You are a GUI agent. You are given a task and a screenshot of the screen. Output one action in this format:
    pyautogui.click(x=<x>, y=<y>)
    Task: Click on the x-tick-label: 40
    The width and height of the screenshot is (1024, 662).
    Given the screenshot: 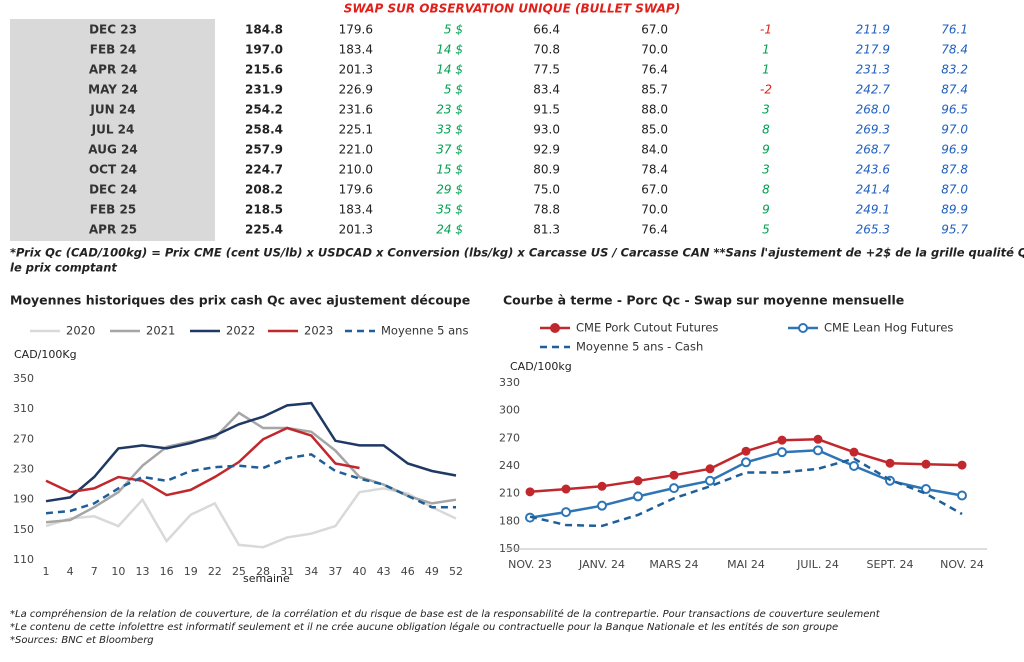 What is the action you would take?
    pyautogui.click(x=360, y=571)
    